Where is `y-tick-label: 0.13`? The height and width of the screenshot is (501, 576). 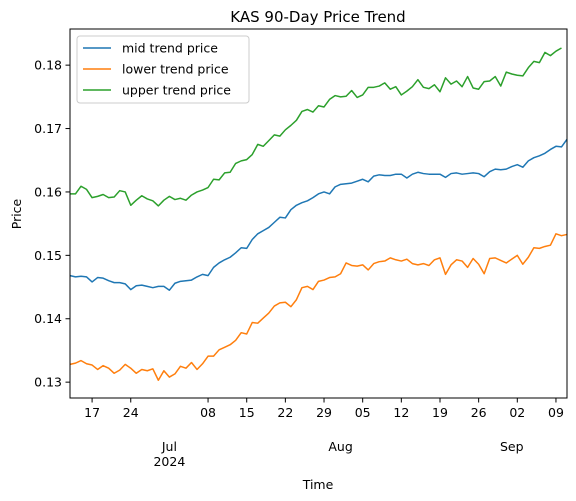
y-tick-label: 0.13 is located at coordinates (48, 382).